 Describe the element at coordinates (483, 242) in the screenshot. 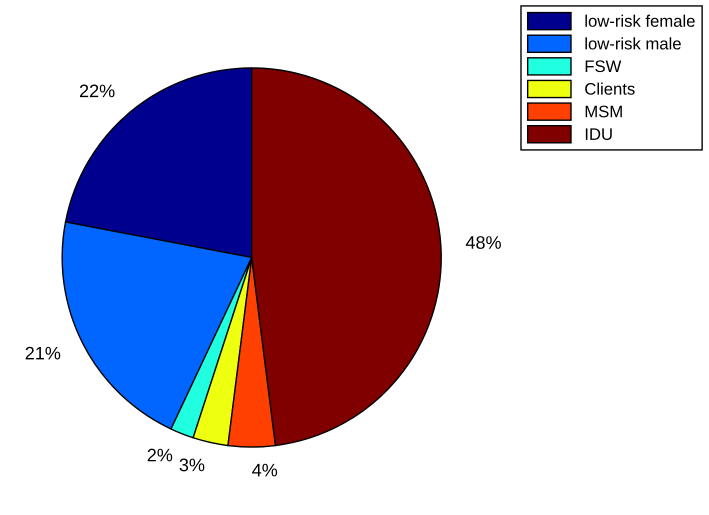

I see `data-label: 48%` at that location.